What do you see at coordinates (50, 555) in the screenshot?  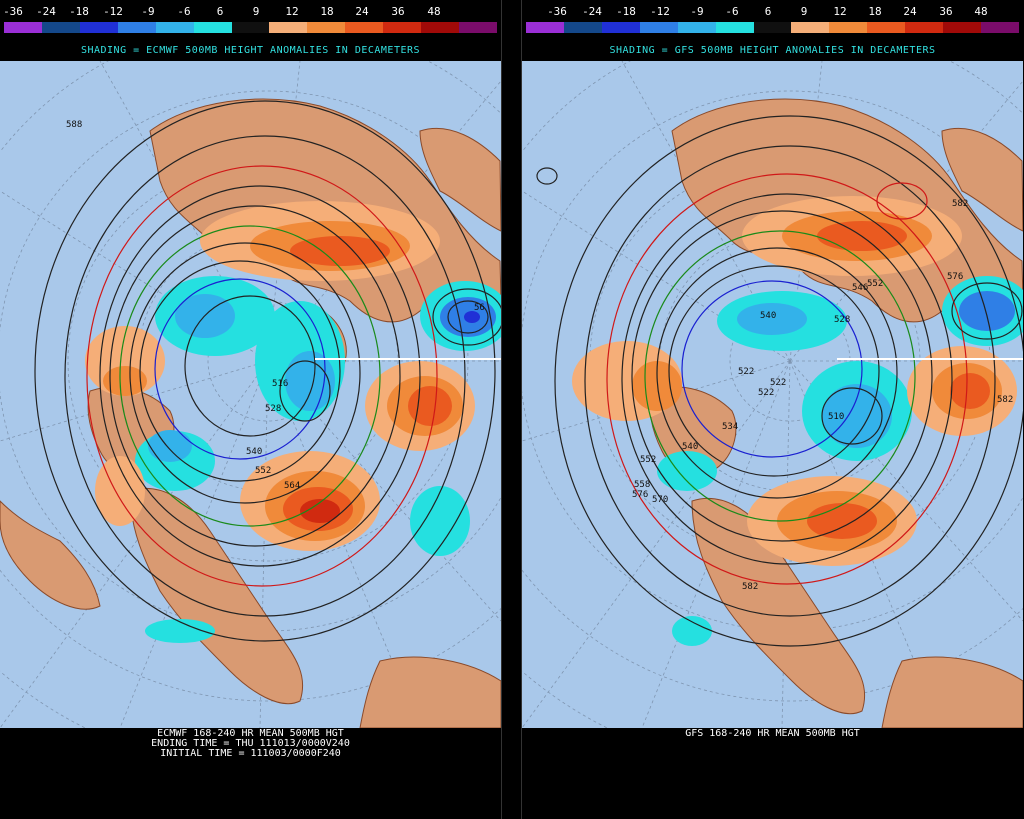 I see `west-land` at bounding box center [50, 555].